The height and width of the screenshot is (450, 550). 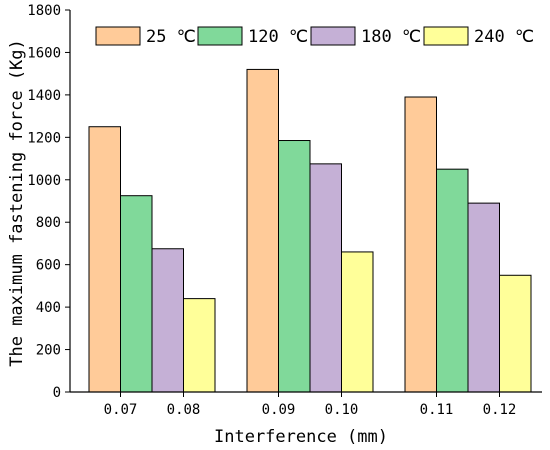 I want to click on x-tick-label: 0.07, so click(x=121, y=410).